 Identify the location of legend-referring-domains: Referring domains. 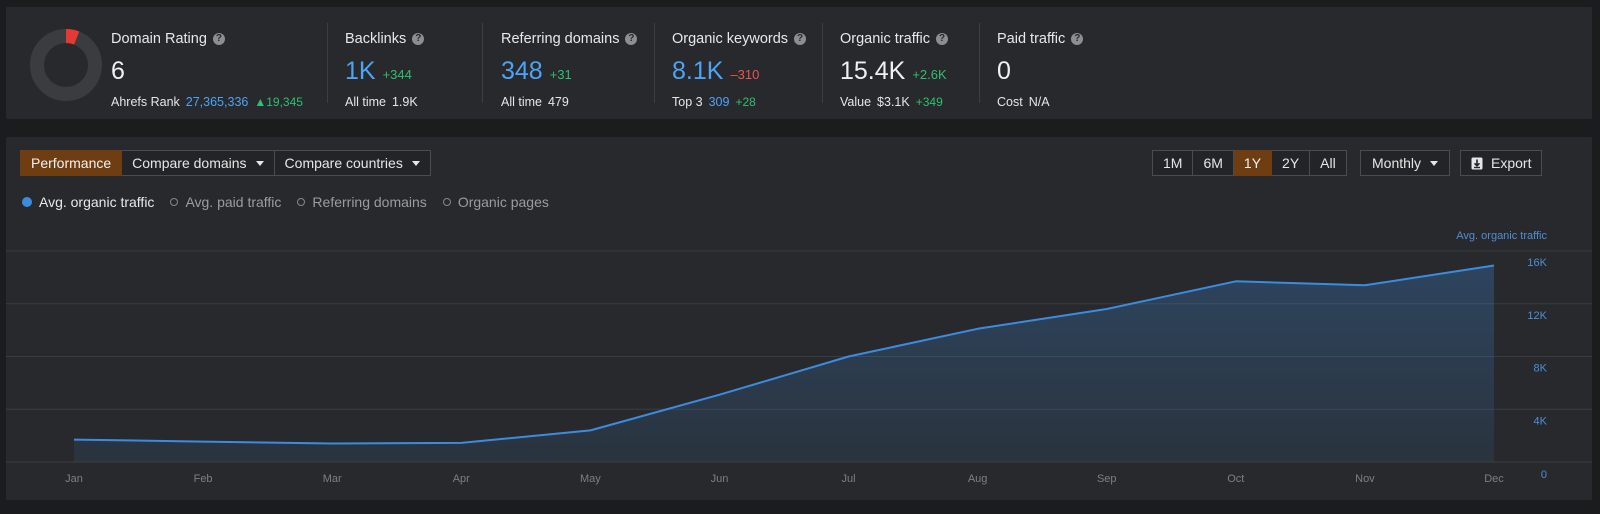
(362, 202).